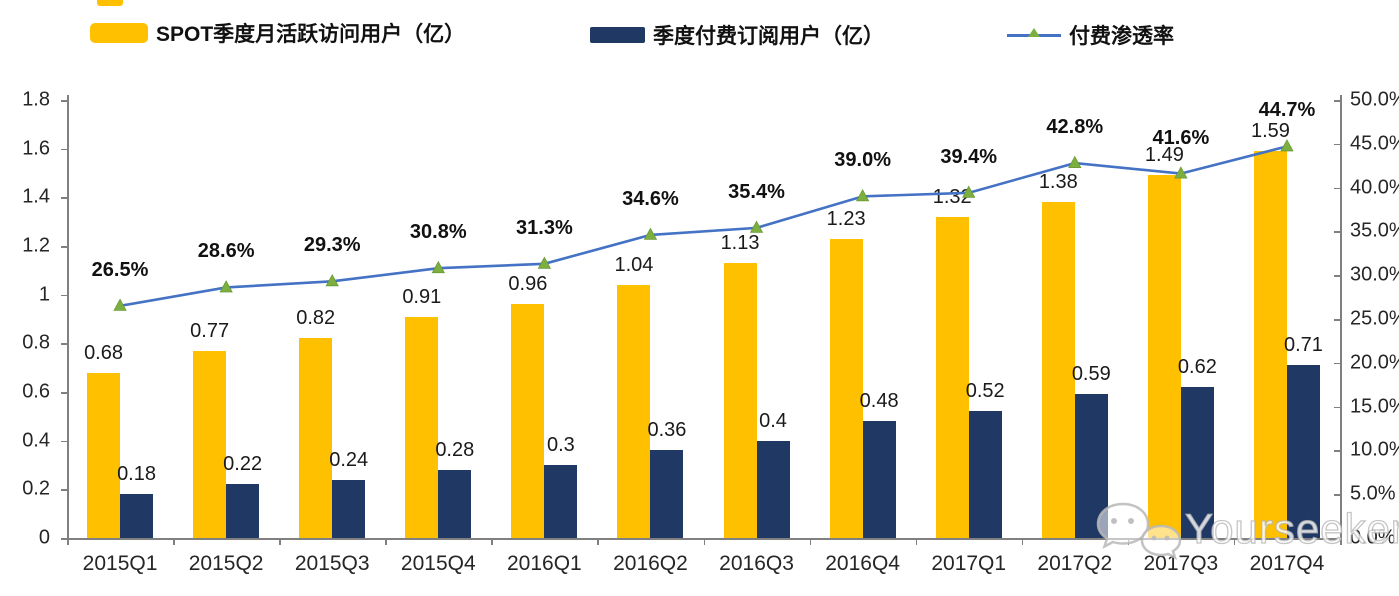  What do you see at coordinates (617, 35) in the screenshot?
I see `subscribers-legend-swatch` at bounding box center [617, 35].